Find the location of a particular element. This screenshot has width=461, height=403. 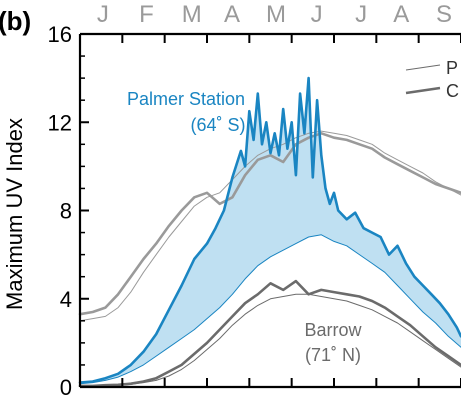

barrow-label: Barrow is located at coordinates (333, 330).